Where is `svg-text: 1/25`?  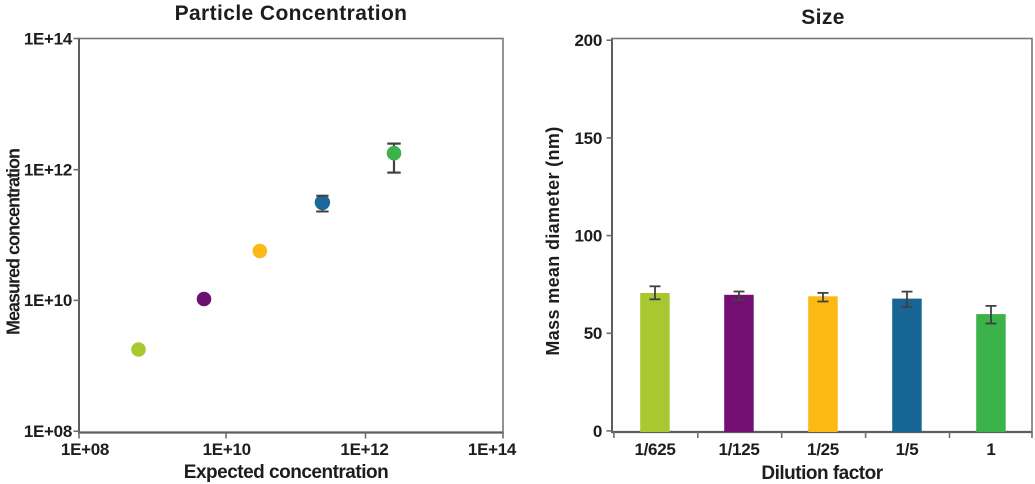
svg-text: 1/25 is located at coordinates (823, 449).